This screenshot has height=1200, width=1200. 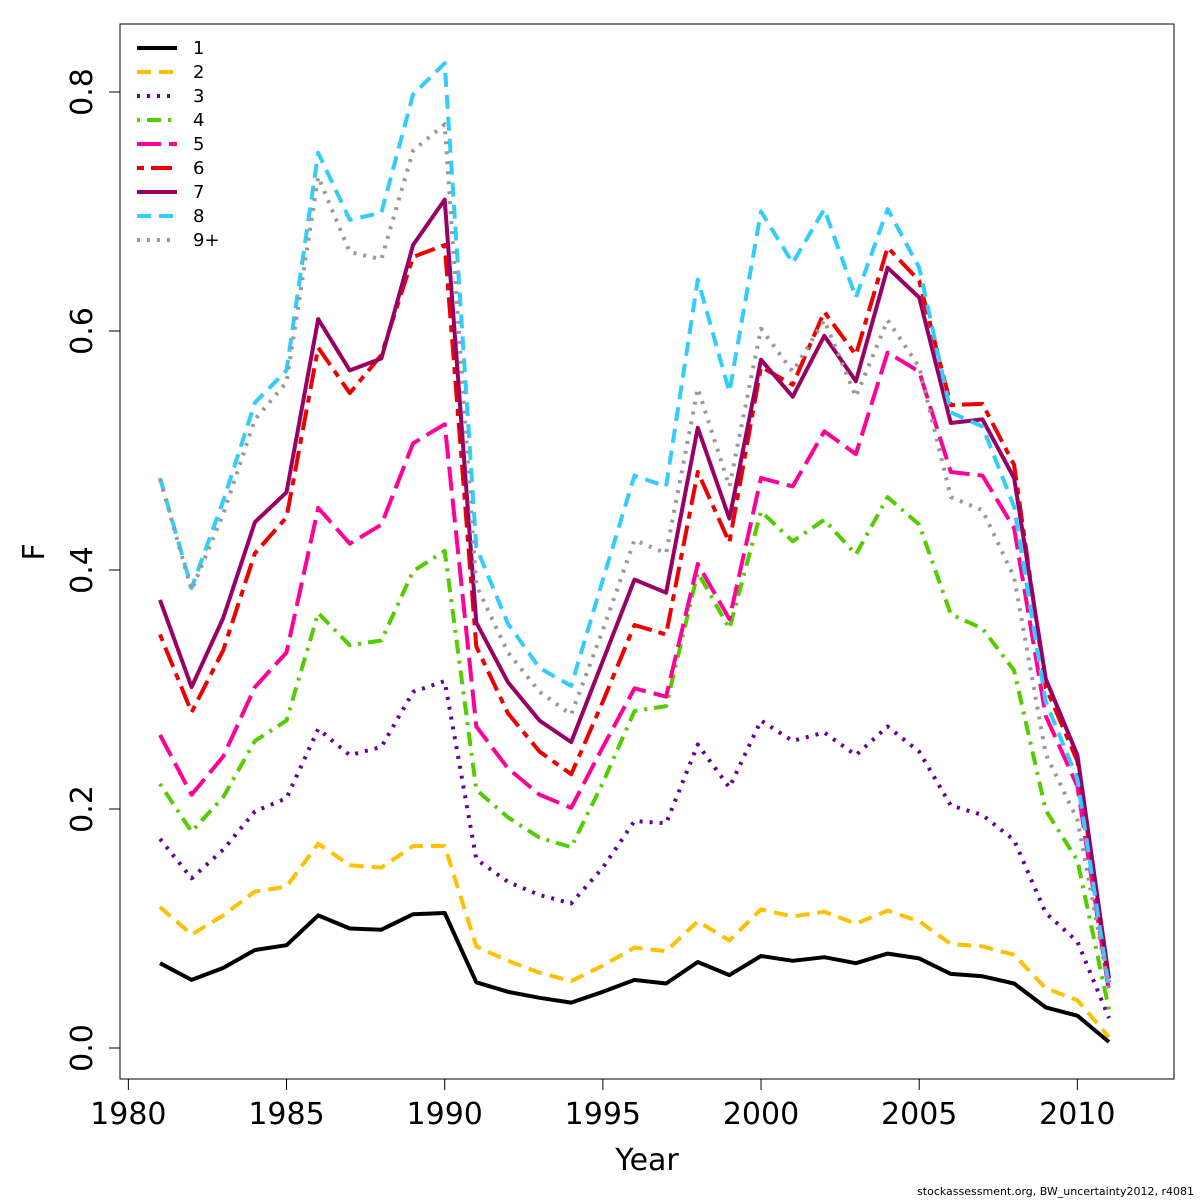 I want to click on y-tick-label: 0.0, so click(x=82, y=1048).